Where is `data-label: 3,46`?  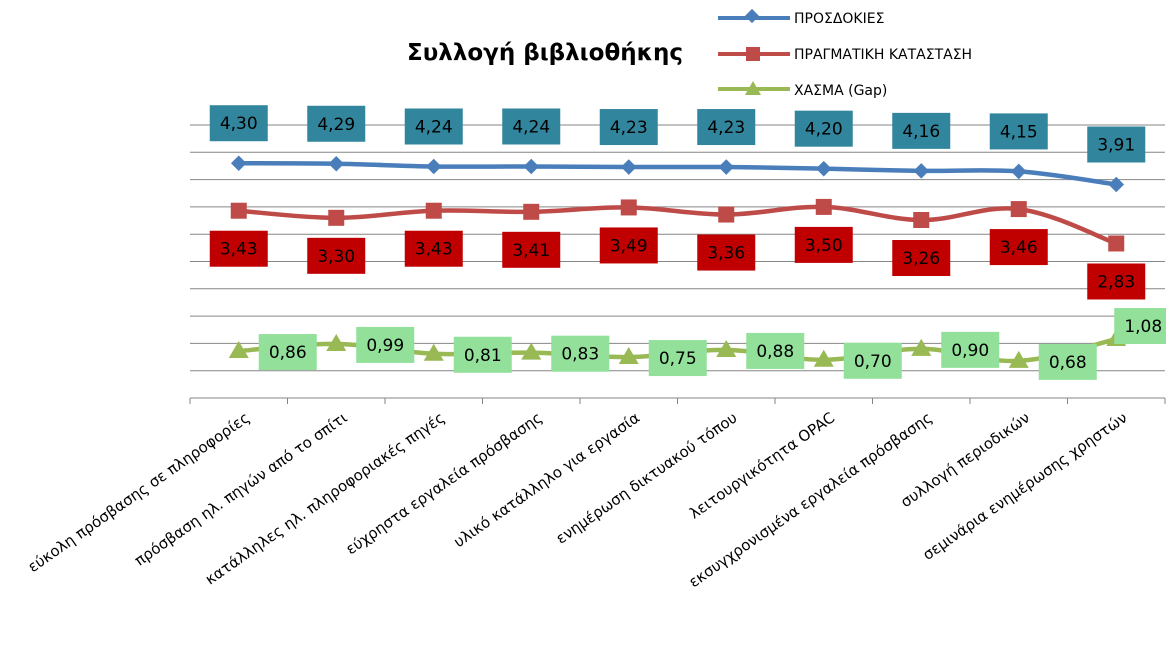
data-label: 3,46 is located at coordinates (1019, 248).